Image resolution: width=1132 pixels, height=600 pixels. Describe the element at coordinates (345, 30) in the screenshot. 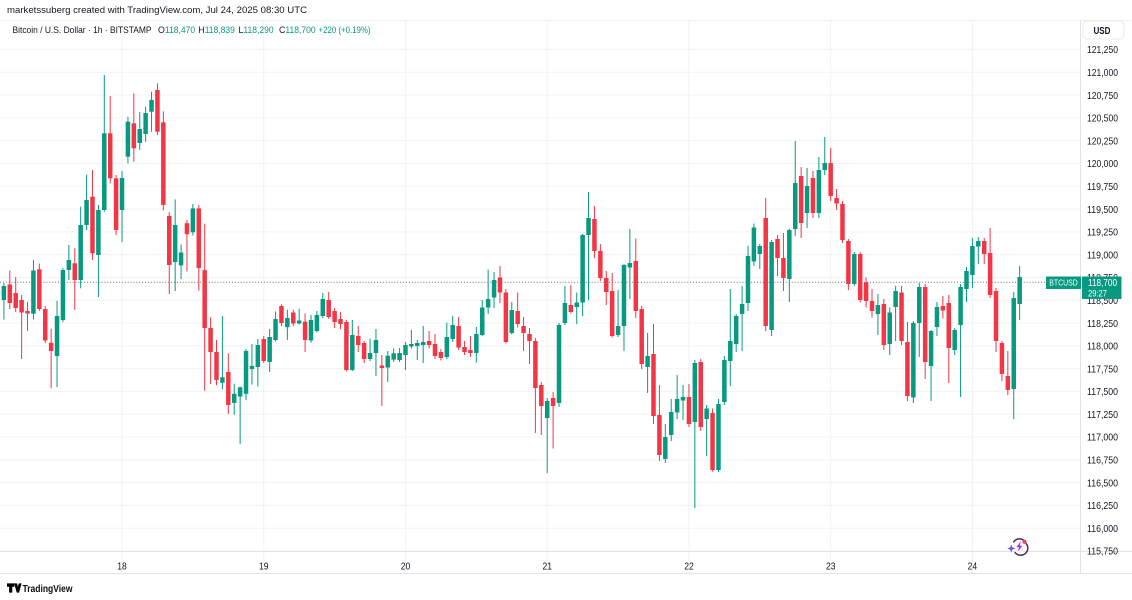

I see `svg-text: +220 (+0.19%)` at that location.